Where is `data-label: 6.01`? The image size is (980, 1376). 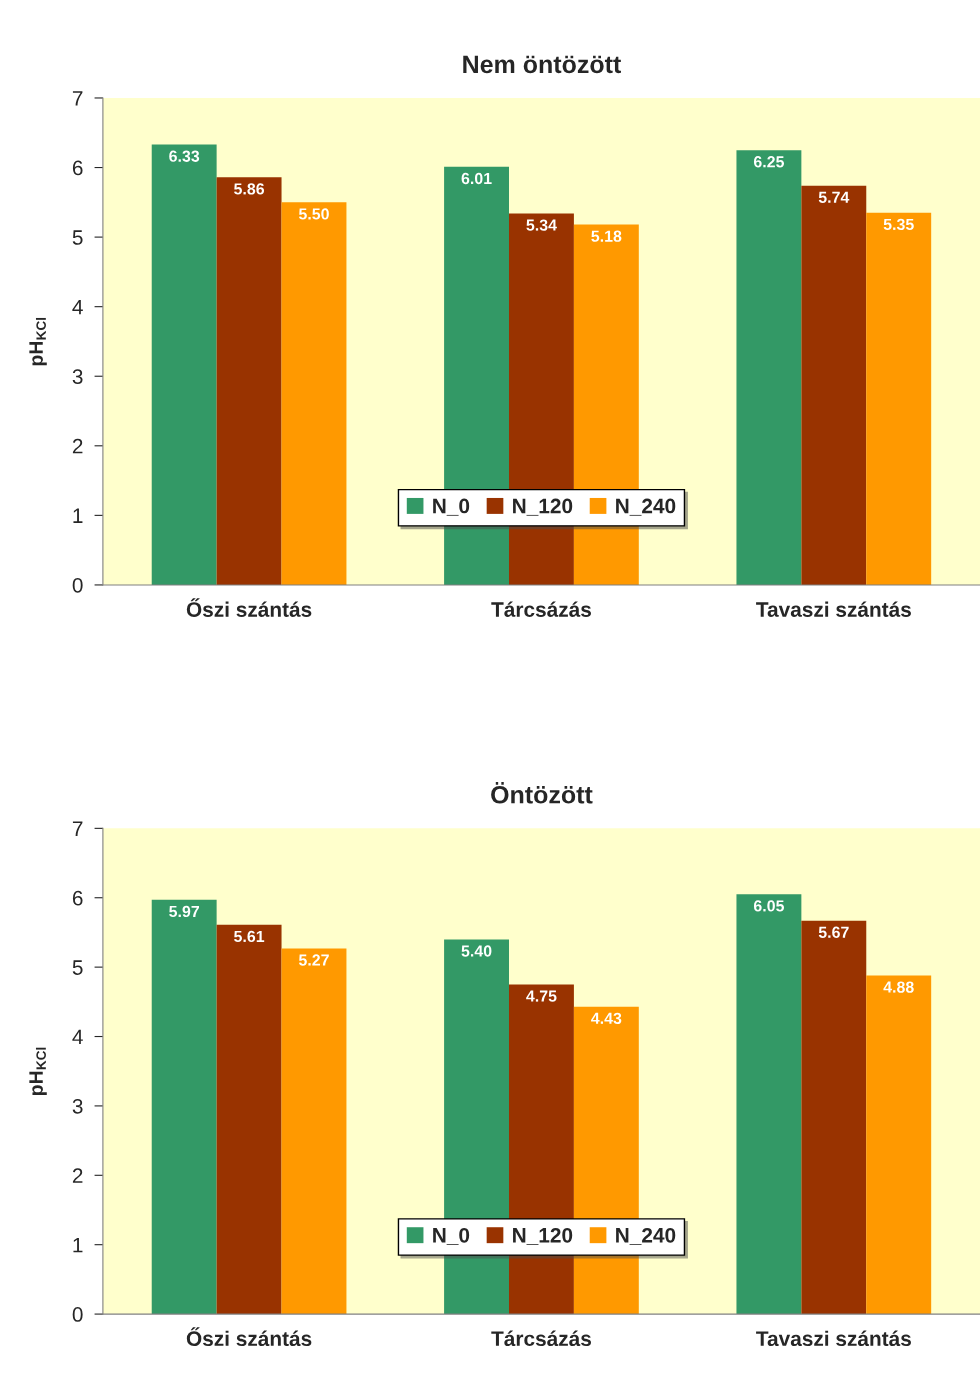 data-label: 6.01 is located at coordinates (476, 178).